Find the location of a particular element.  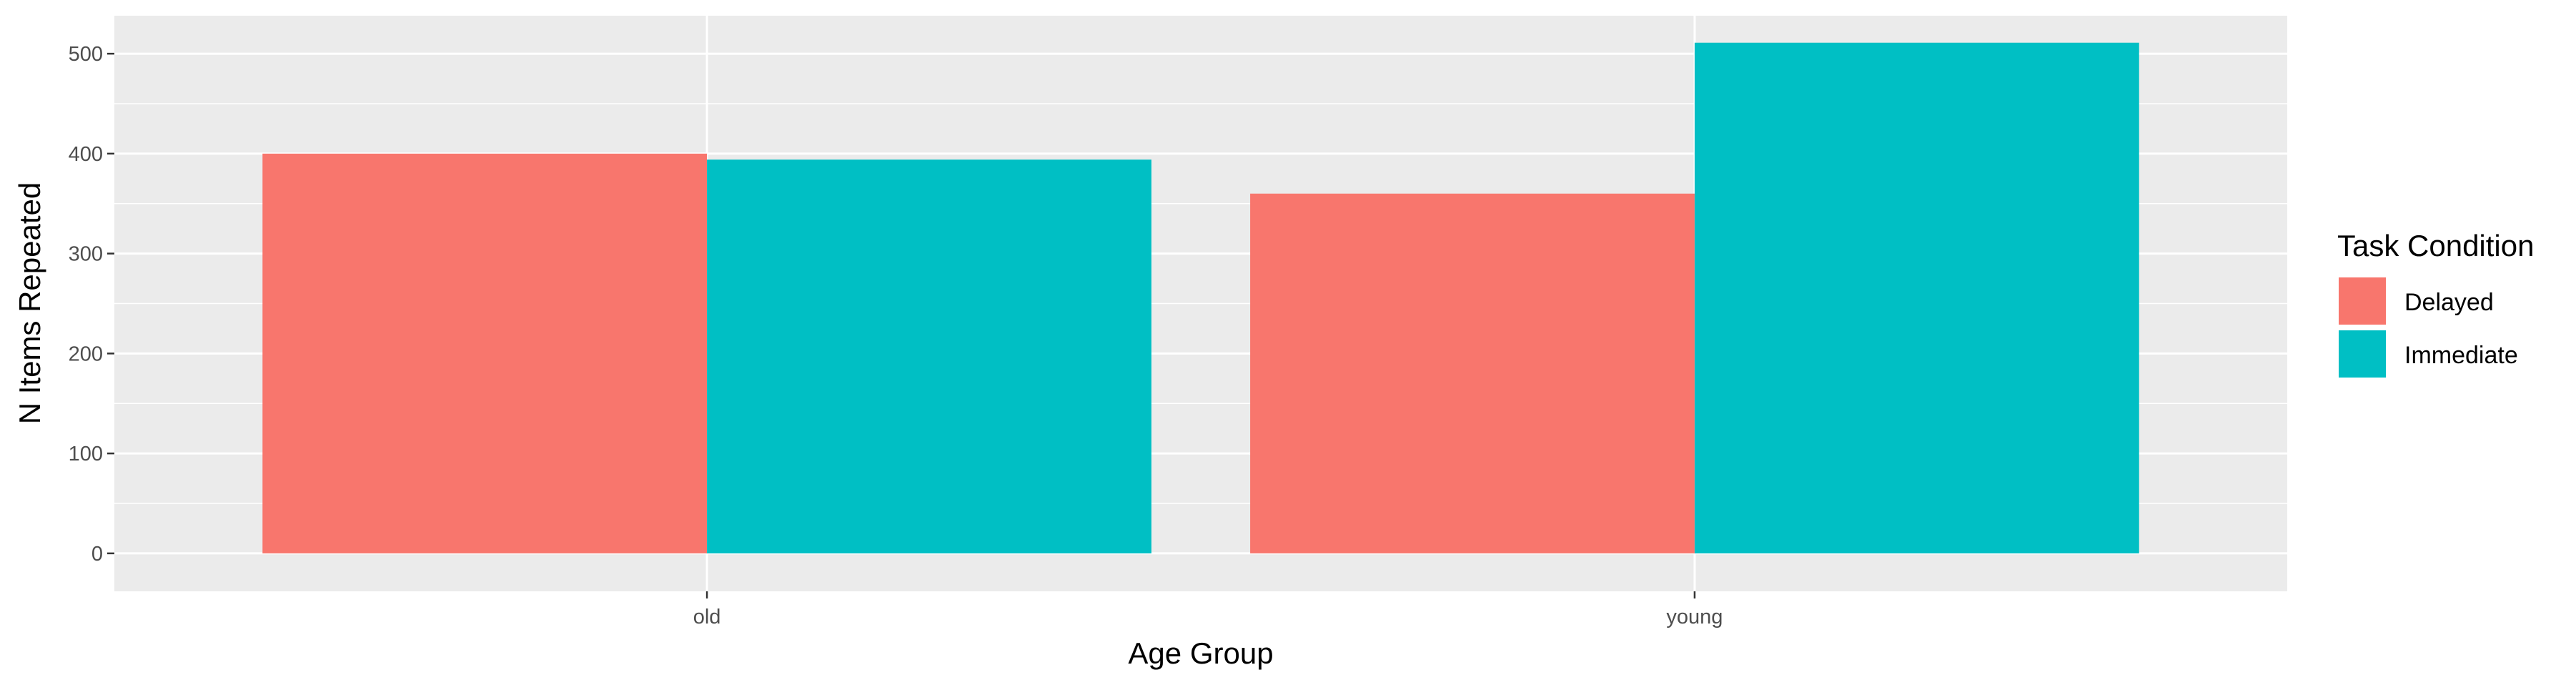

x-tick-label: old is located at coordinates (707, 617).